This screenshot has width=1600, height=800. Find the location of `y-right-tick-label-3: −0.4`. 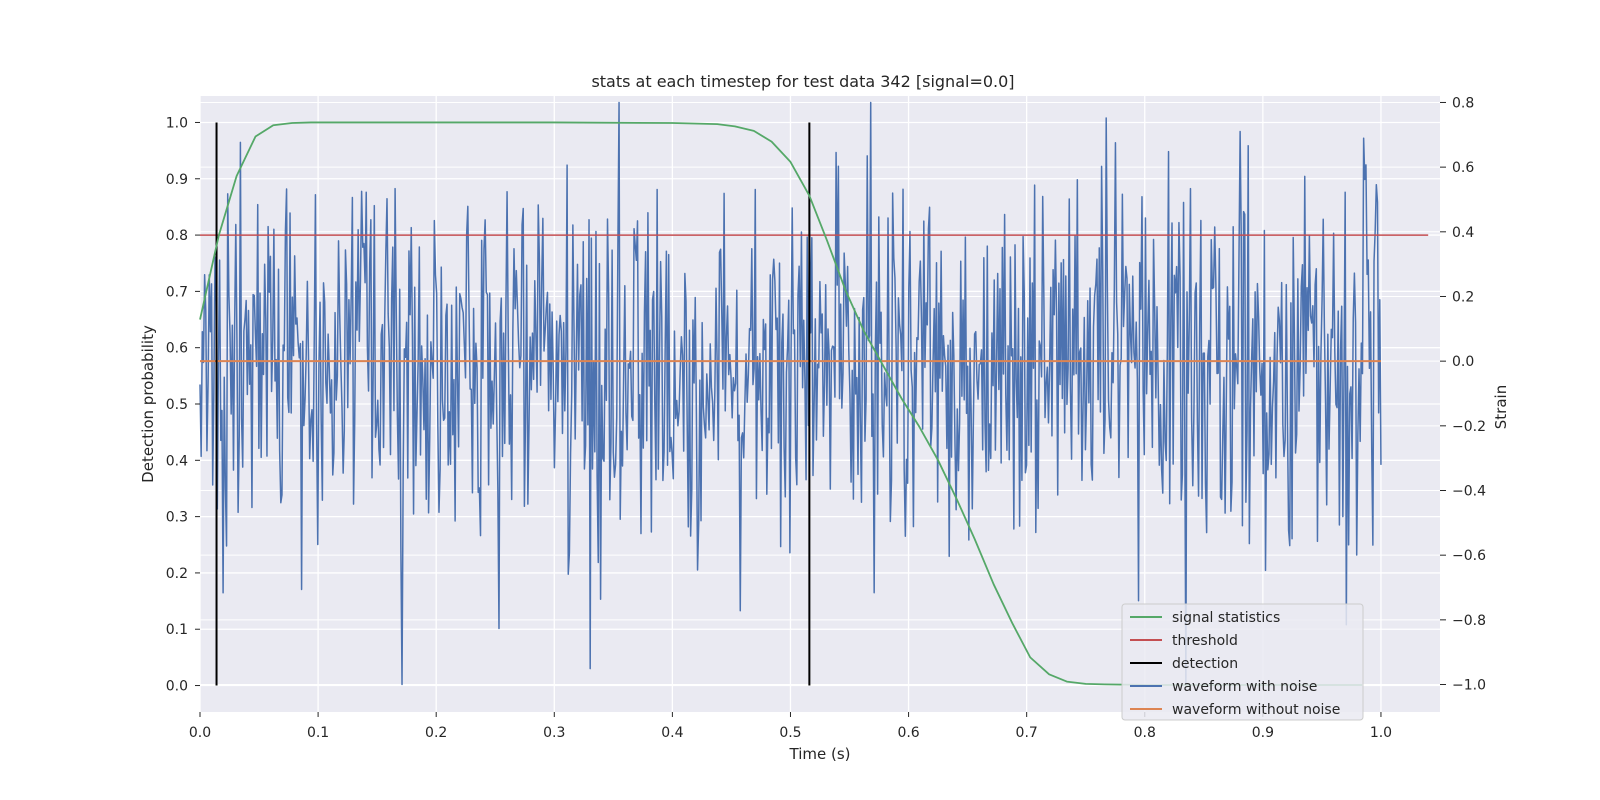

y-right-tick-label-3: −0.4 is located at coordinates (1469, 491).